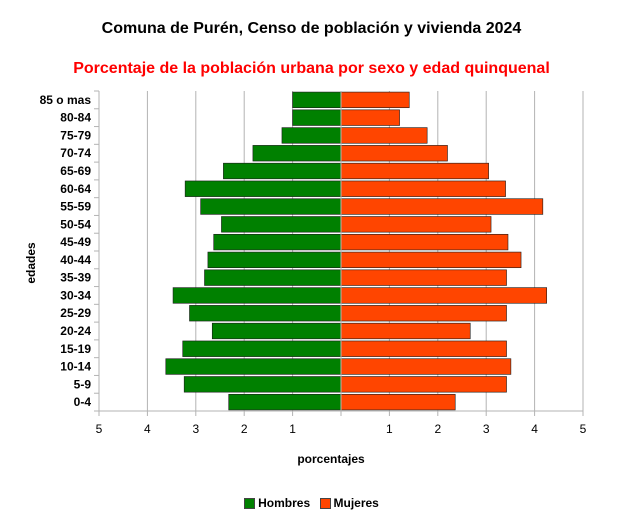 The image size is (623, 516). I want to click on y-tick-label: 5-9, so click(83, 384).